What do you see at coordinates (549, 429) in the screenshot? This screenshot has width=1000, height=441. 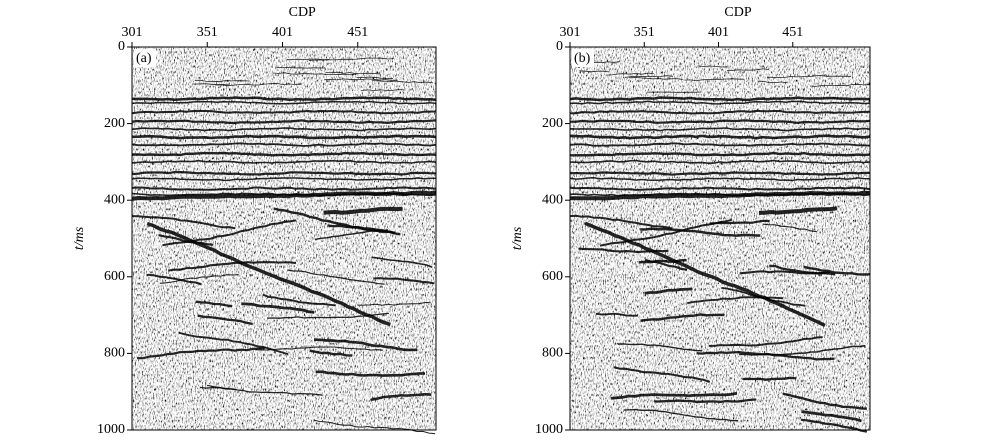 I see `y-tick-label: 1000` at bounding box center [549, 429].